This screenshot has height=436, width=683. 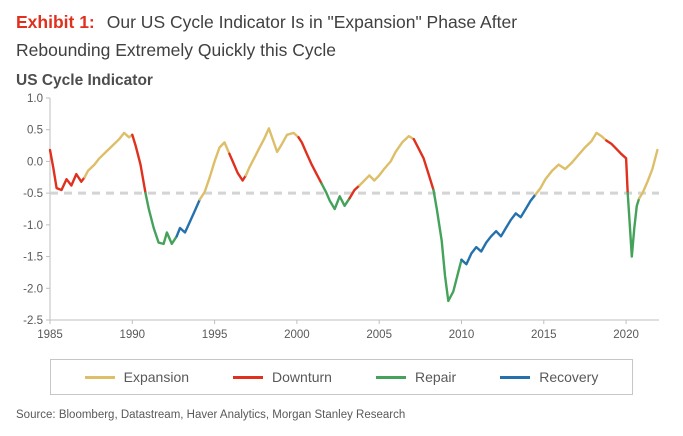 I want to click on svg-text: 2015, so click(x=544, y=335).